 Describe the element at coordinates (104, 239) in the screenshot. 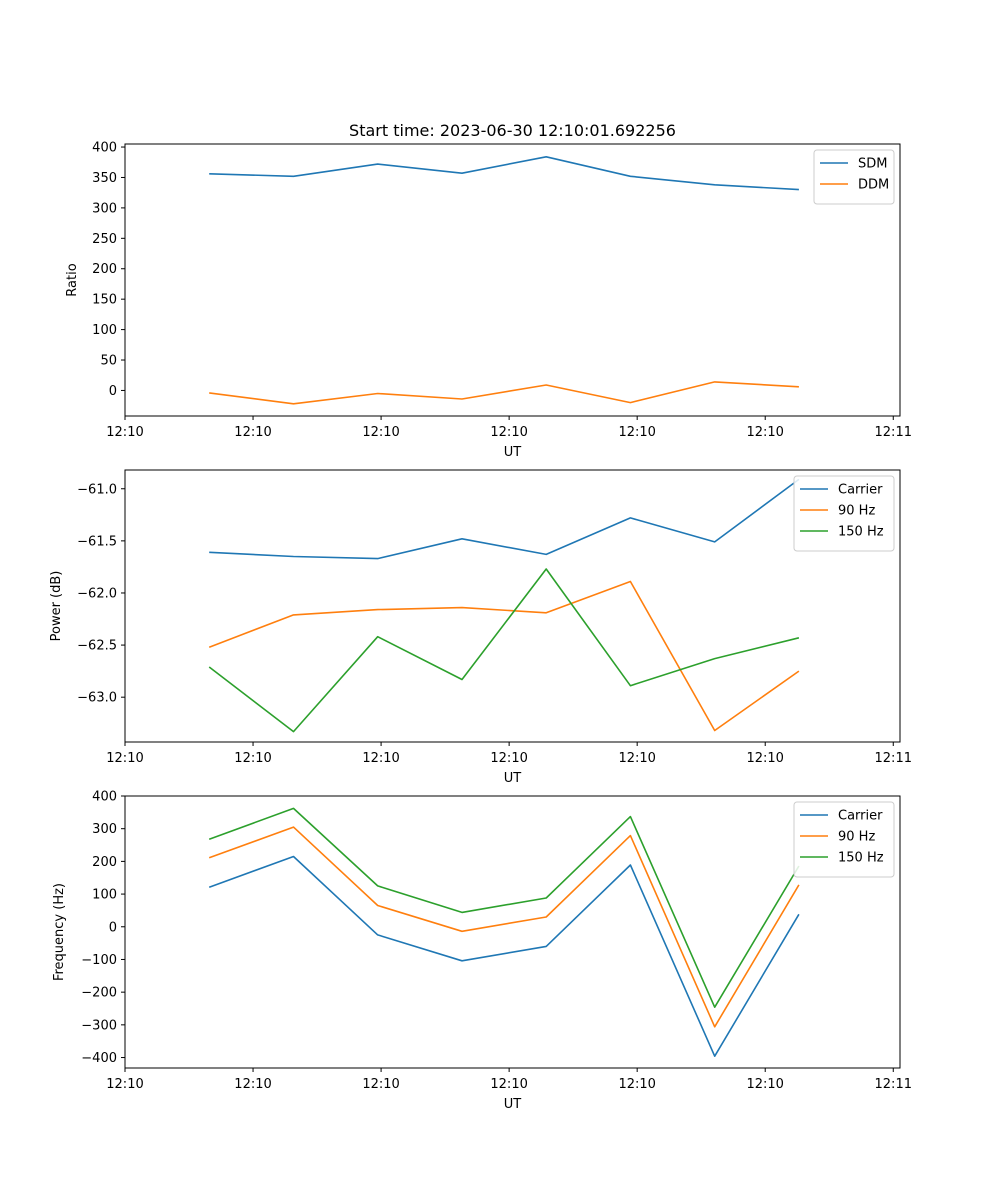

I see `y-tick-label: 250` at that location.